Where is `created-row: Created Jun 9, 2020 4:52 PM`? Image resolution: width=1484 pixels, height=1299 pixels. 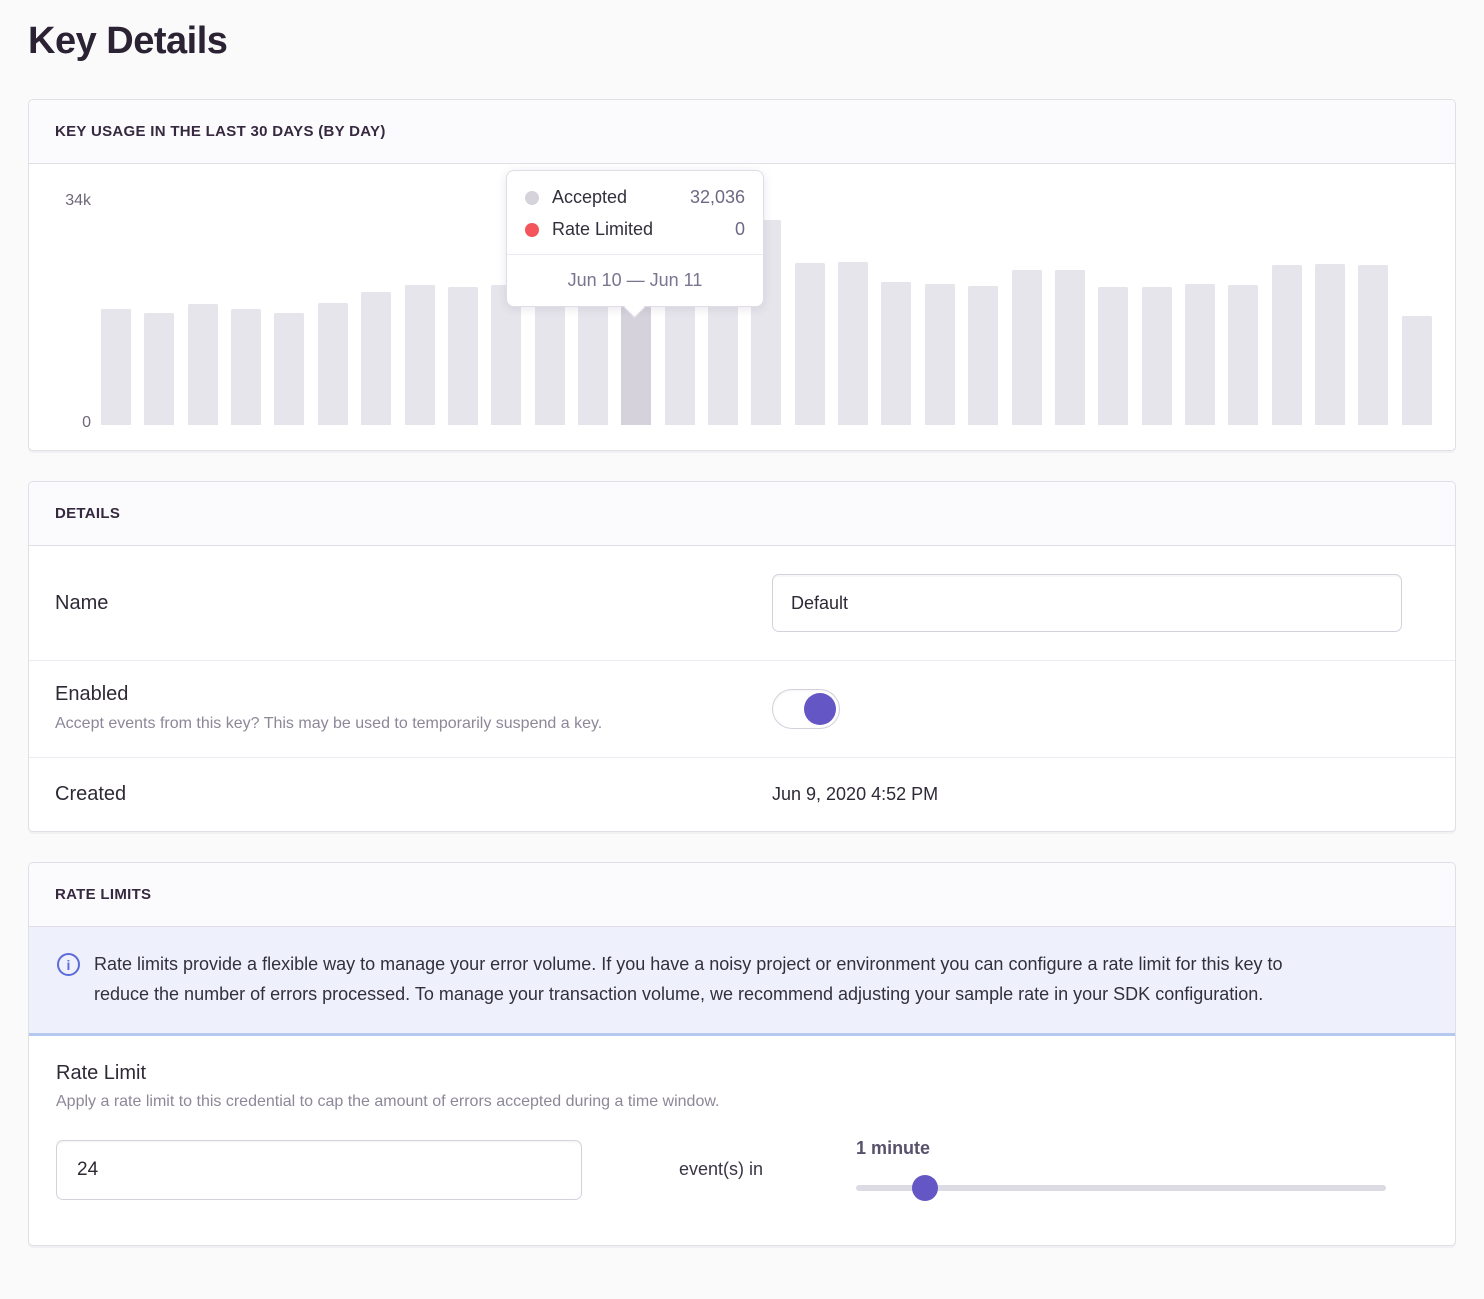 created-row: Created Jun 9, 2020 4:52 PM is located at coordinates (742, 794).